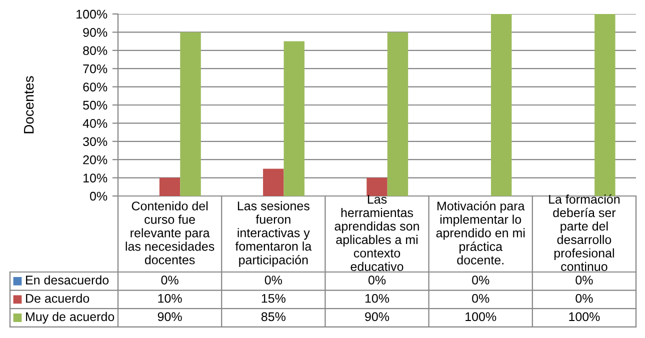  What do you see at coordinates (95, 105) in the screenshot?
I see `y-tick-label: 50%` at bounding box center [95, 105].